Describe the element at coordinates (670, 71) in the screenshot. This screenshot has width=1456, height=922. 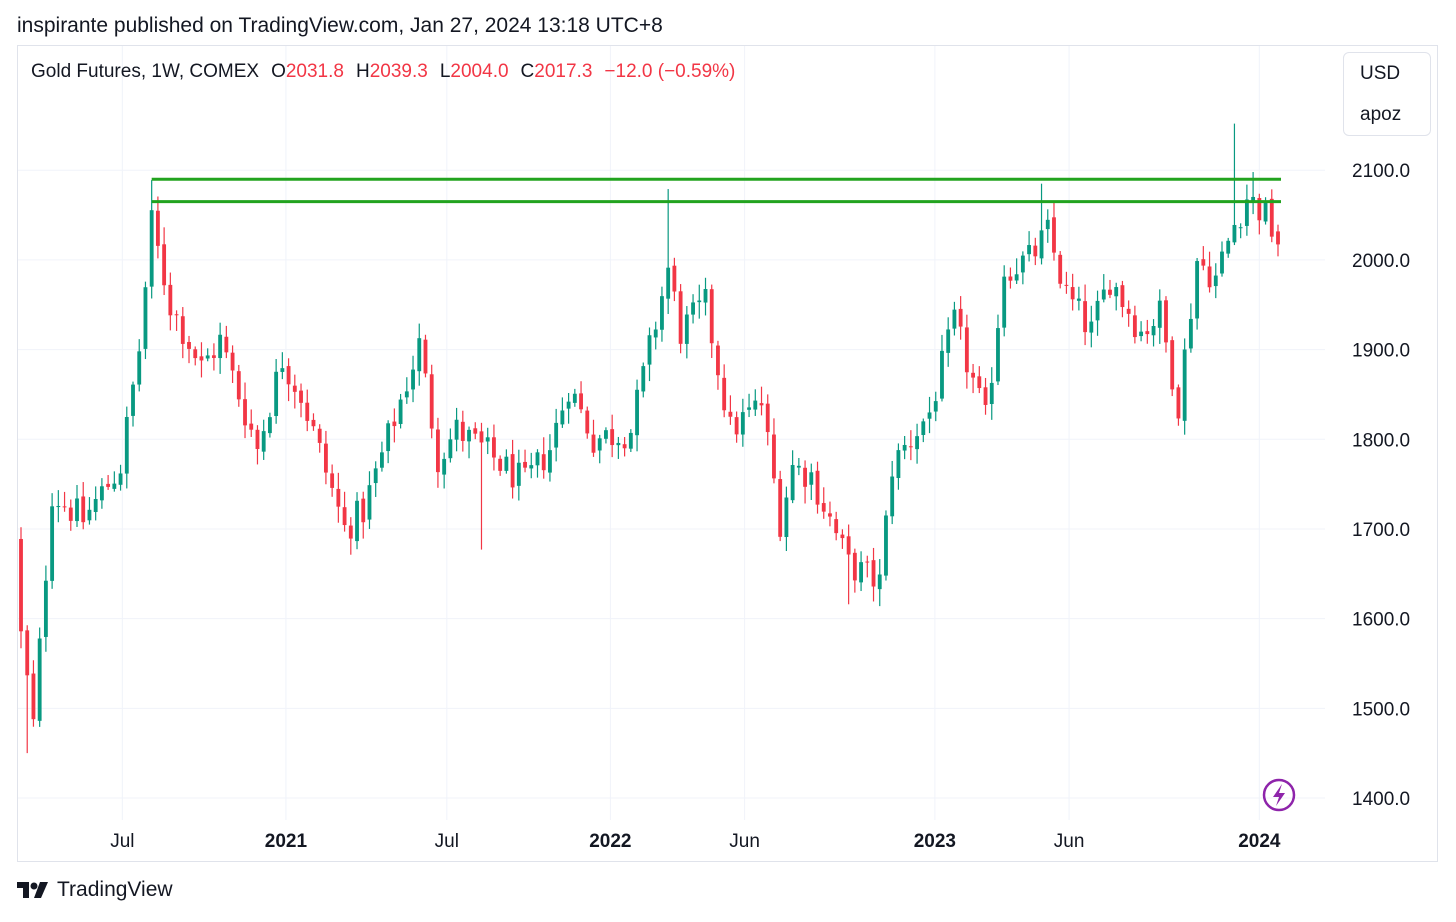
I see `change-value: −12.0 (−0.59%)` at that location.